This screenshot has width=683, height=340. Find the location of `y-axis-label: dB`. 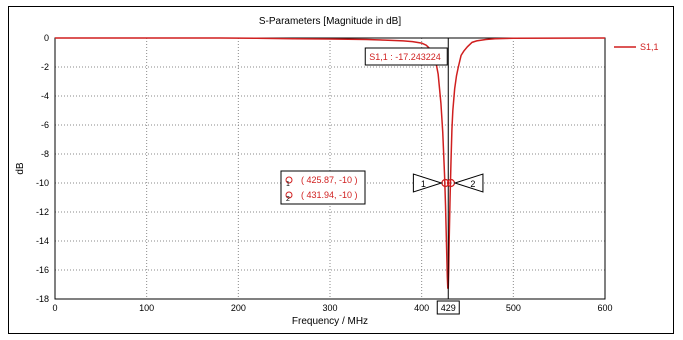

y-axis-label: dB is located at coordinates (20, 168).